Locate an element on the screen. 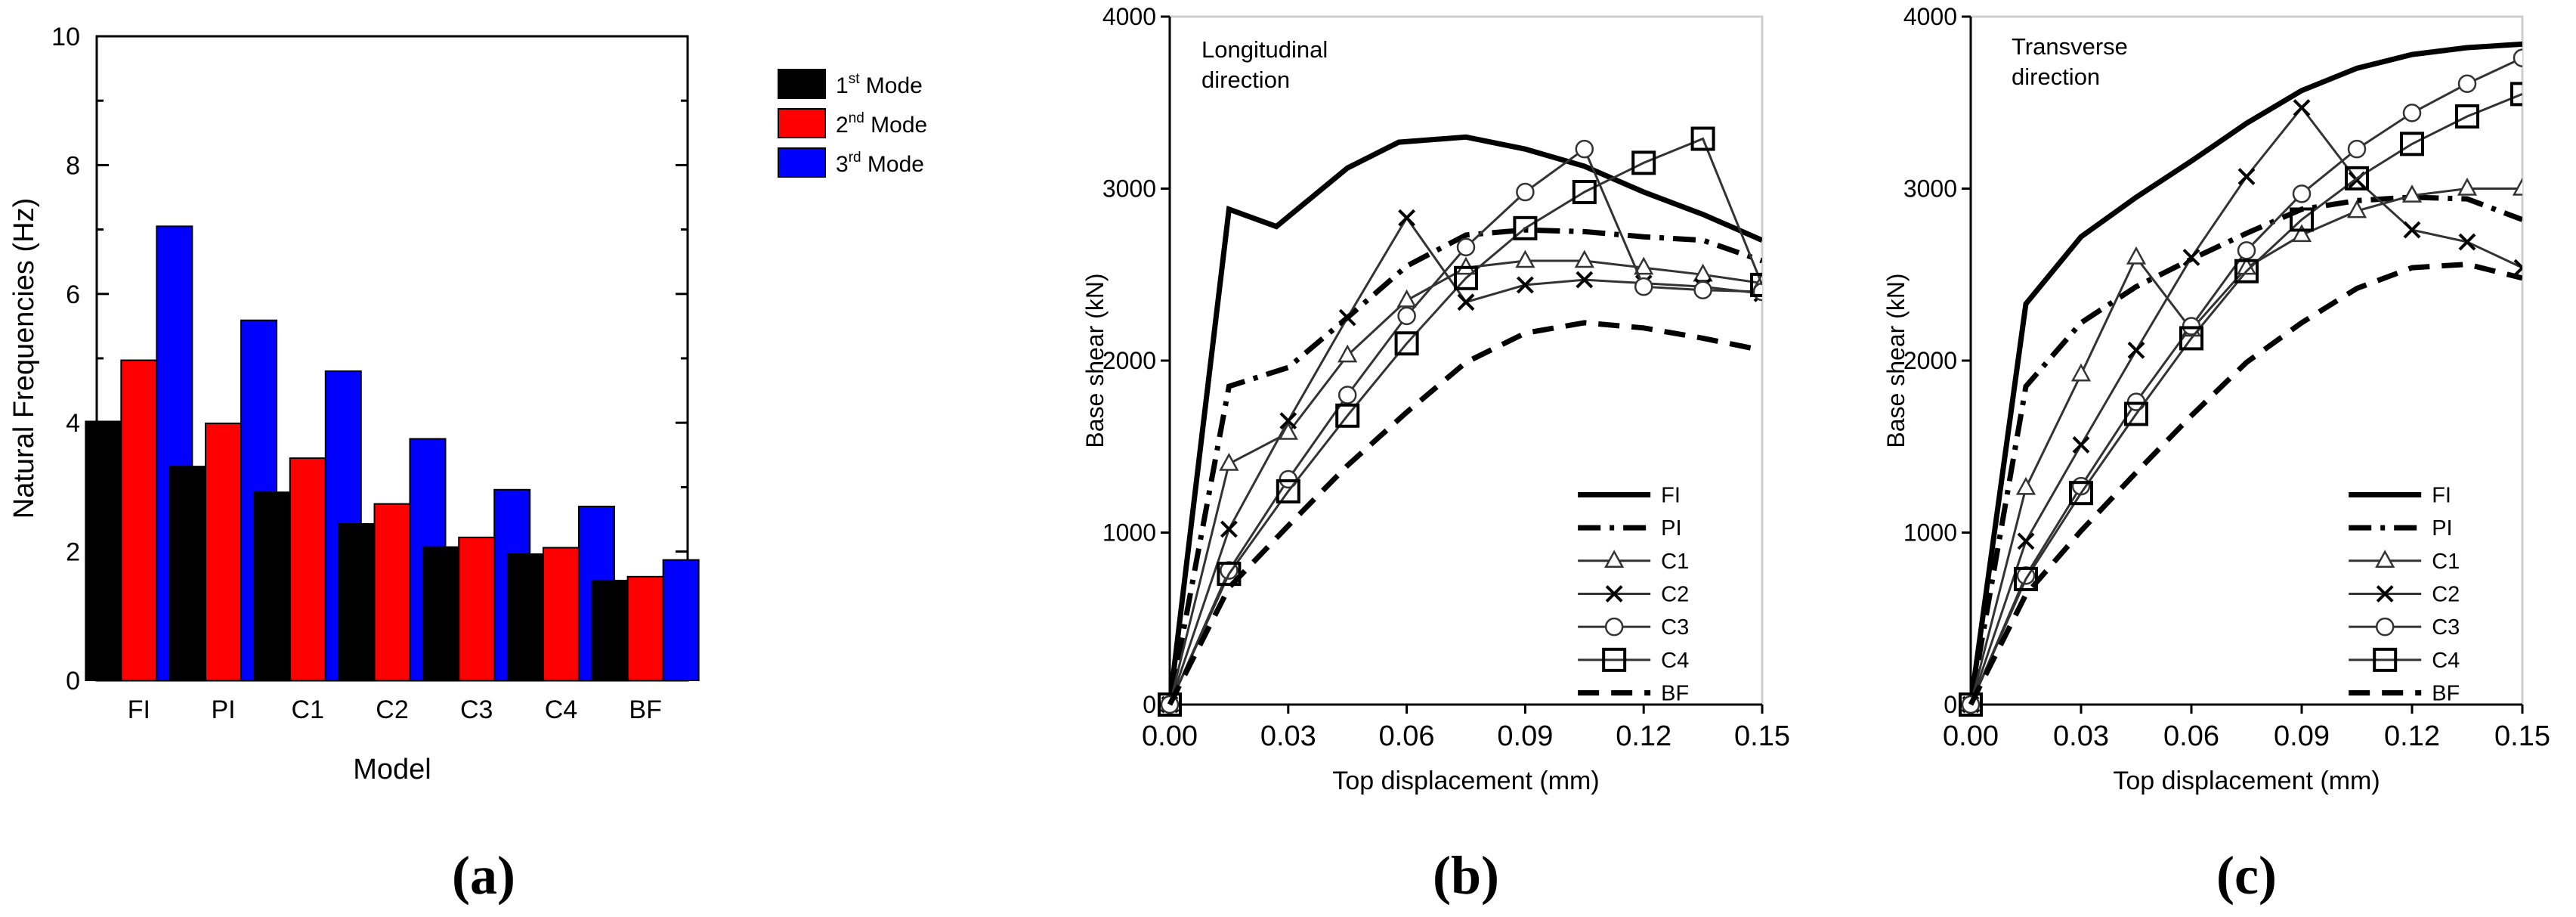 The width and height of the screenshot is (2576, 917). x-tick-label: 0.06 is located at coordinates (1407, 736).